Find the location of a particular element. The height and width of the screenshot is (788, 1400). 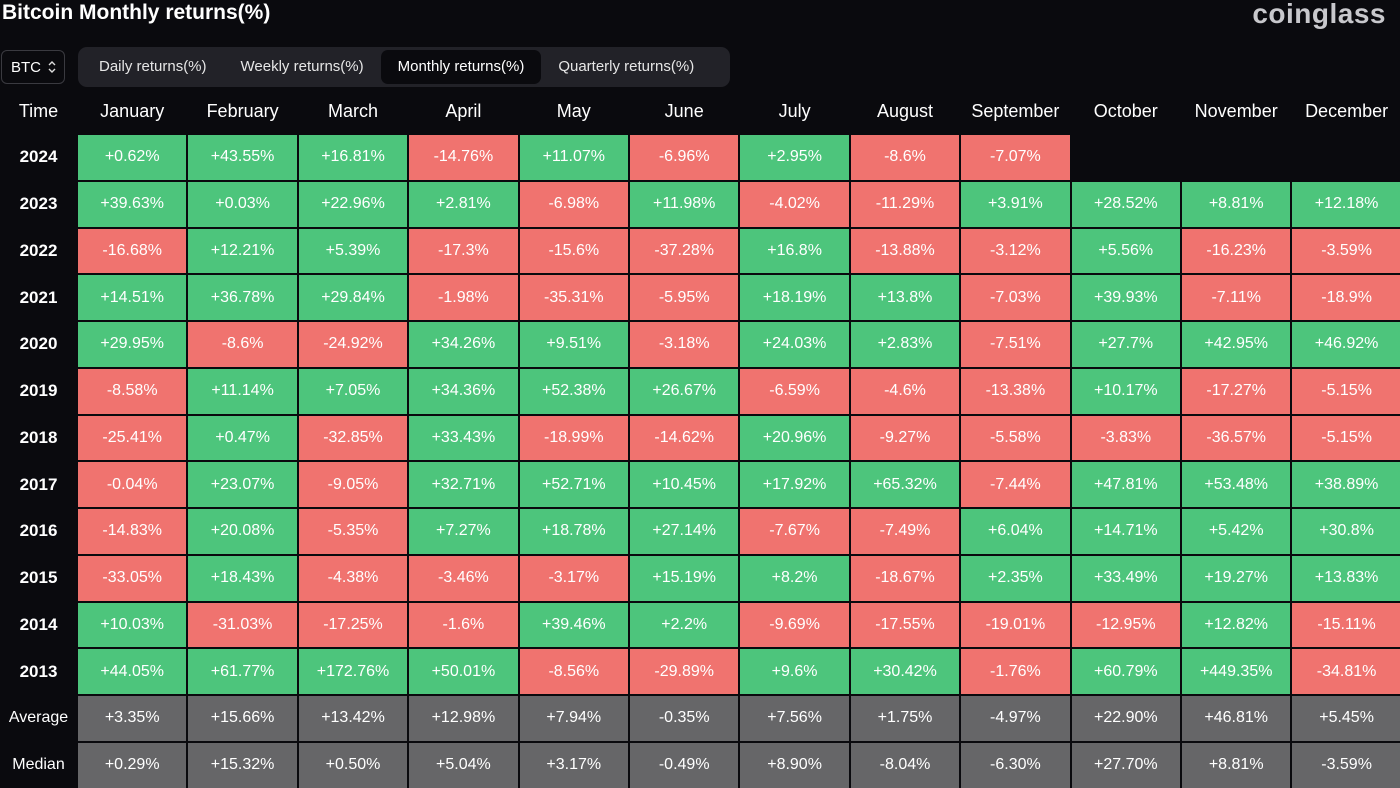

return-cell: -1.6% is located at coordinates (463, 625).